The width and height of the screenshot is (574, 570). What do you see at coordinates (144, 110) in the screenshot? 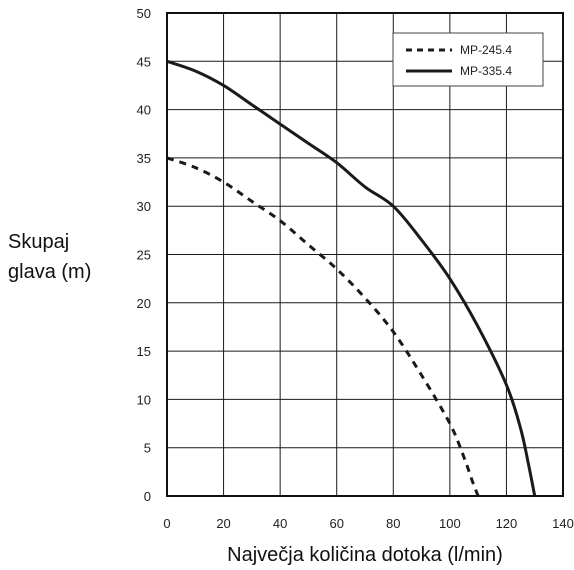
I see `y-tick-label-40: 40` at bounding box center [144, 110].